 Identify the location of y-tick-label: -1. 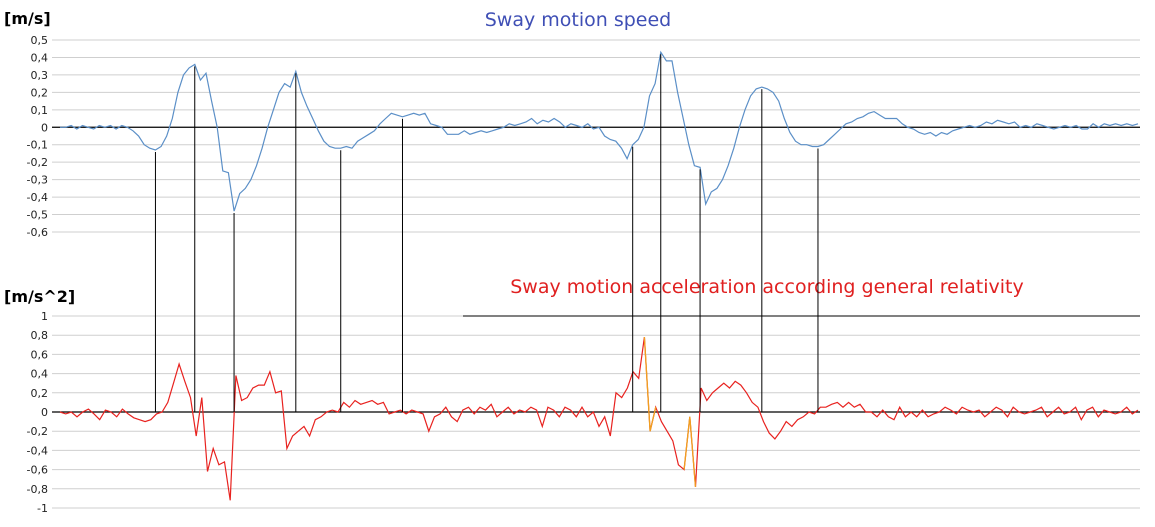
(42, 508).